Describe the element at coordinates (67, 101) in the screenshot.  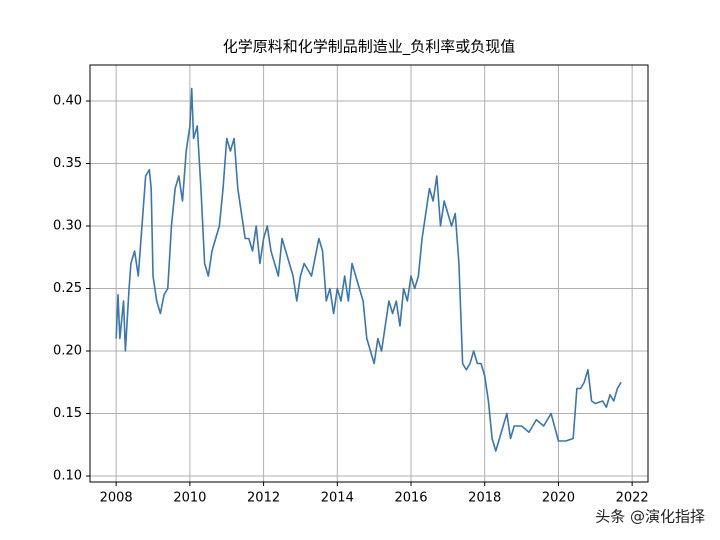
I see `y-tick-label: 0.40` at that location.